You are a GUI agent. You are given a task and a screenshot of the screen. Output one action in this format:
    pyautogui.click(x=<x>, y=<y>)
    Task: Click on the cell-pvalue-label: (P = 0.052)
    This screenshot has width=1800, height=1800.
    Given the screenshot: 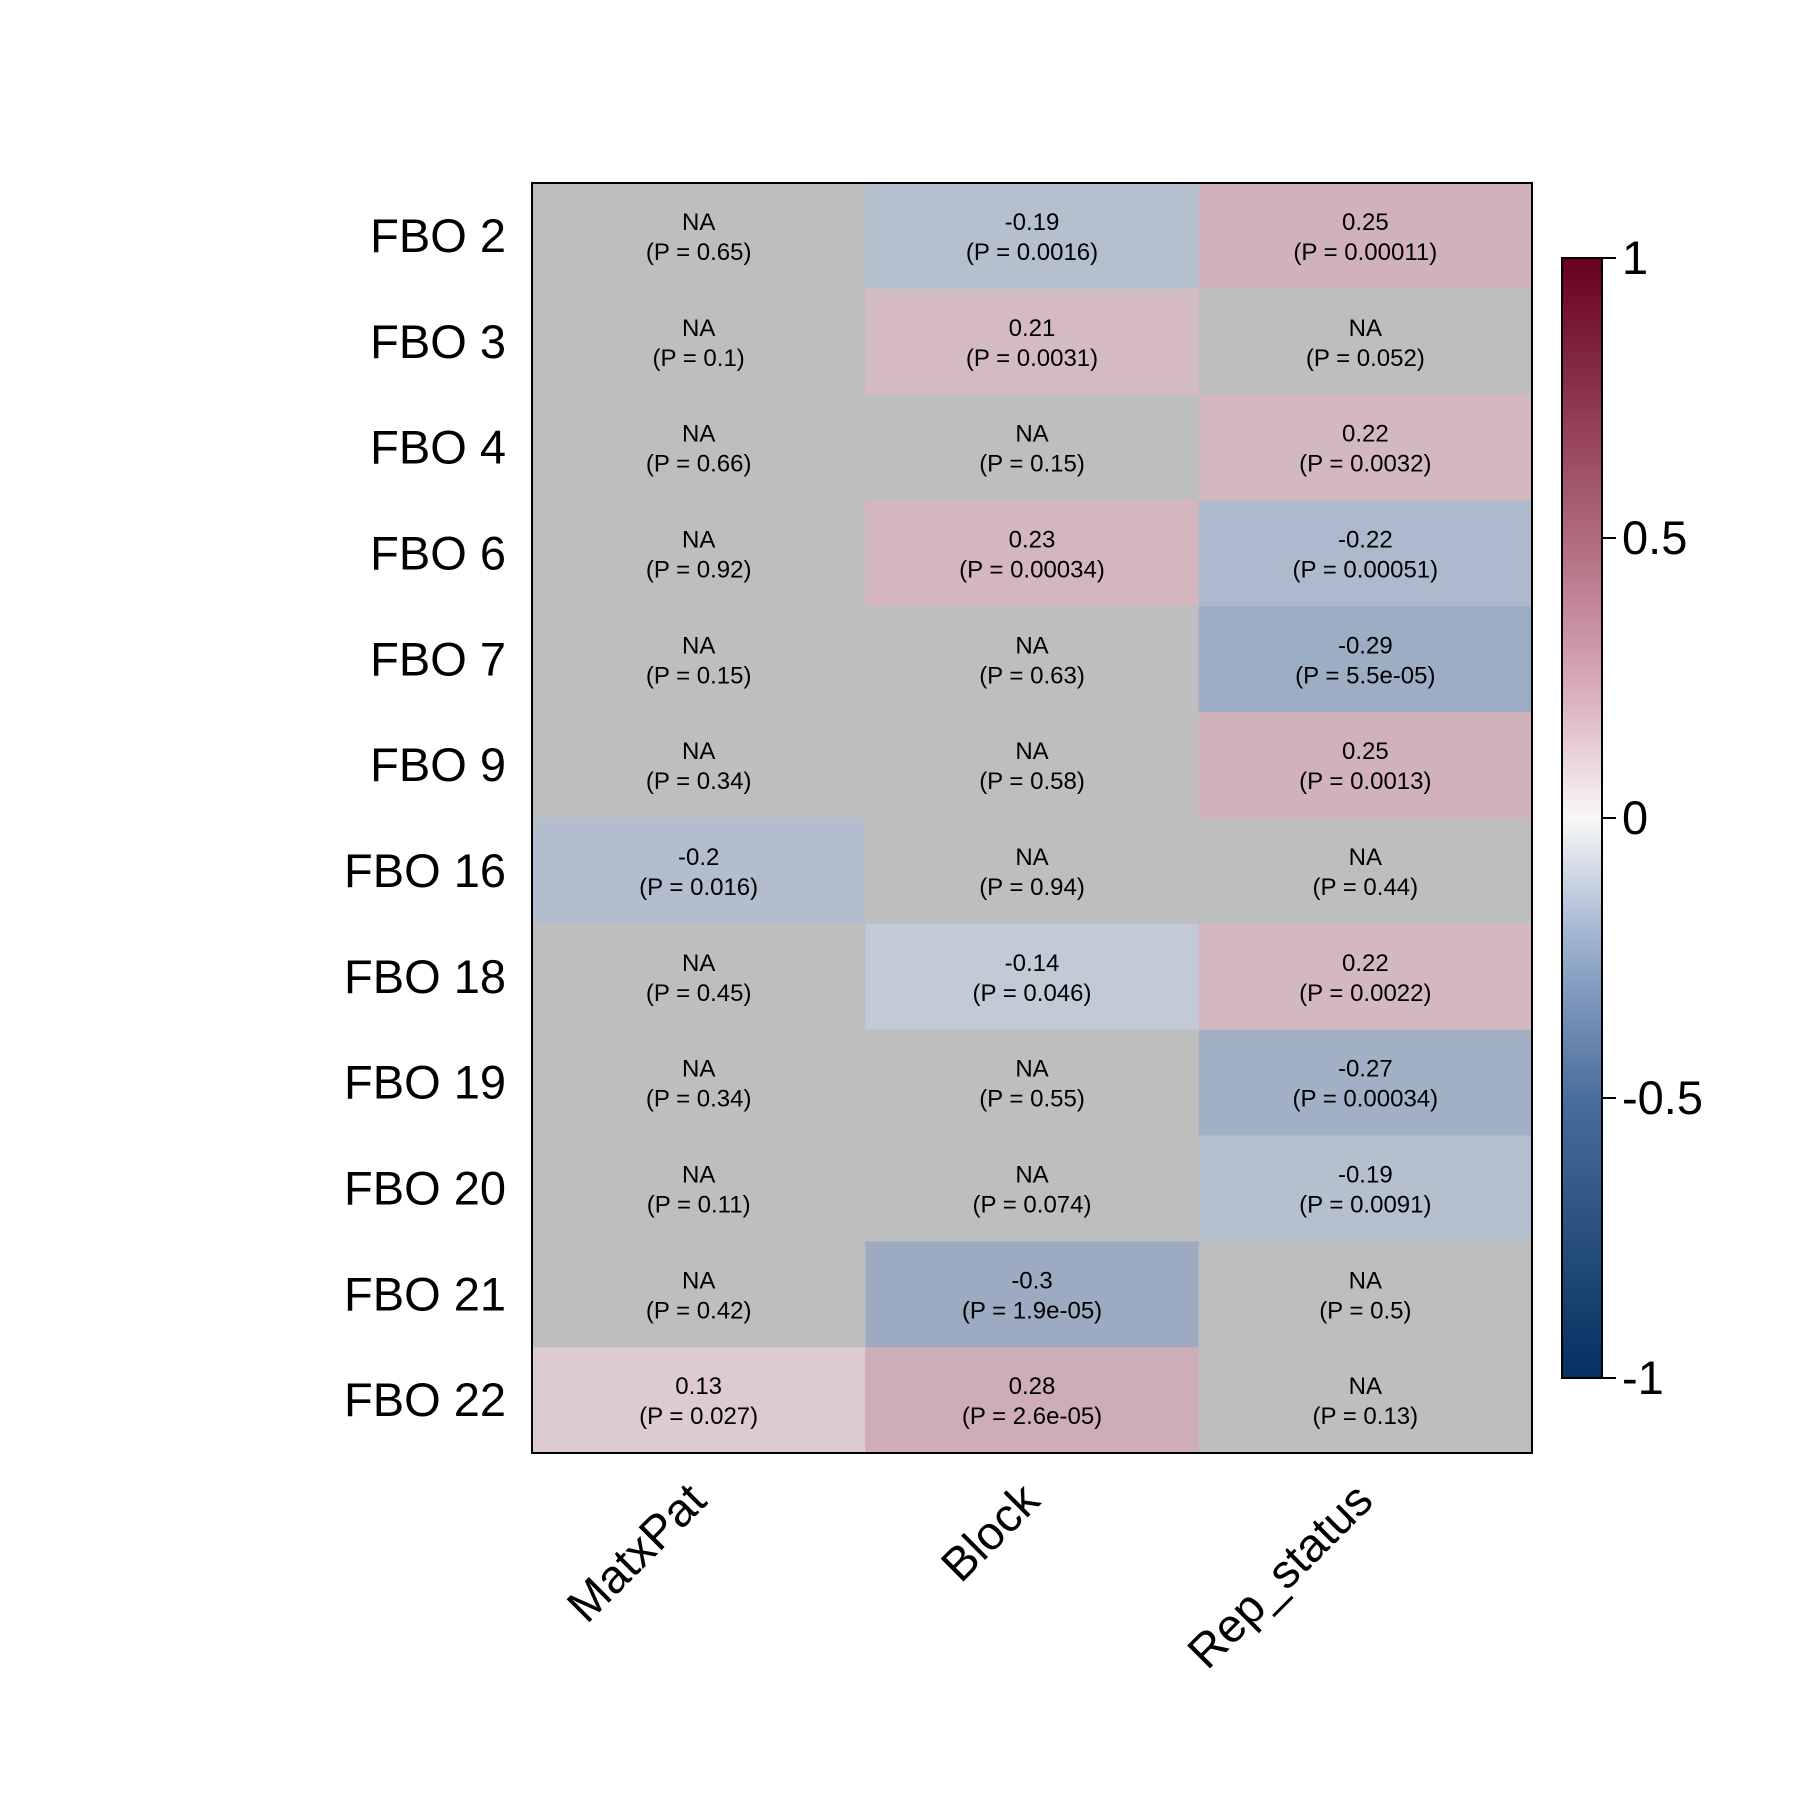 What is the action you would take?
    pyautogui.click(x=1365, y=358)
    